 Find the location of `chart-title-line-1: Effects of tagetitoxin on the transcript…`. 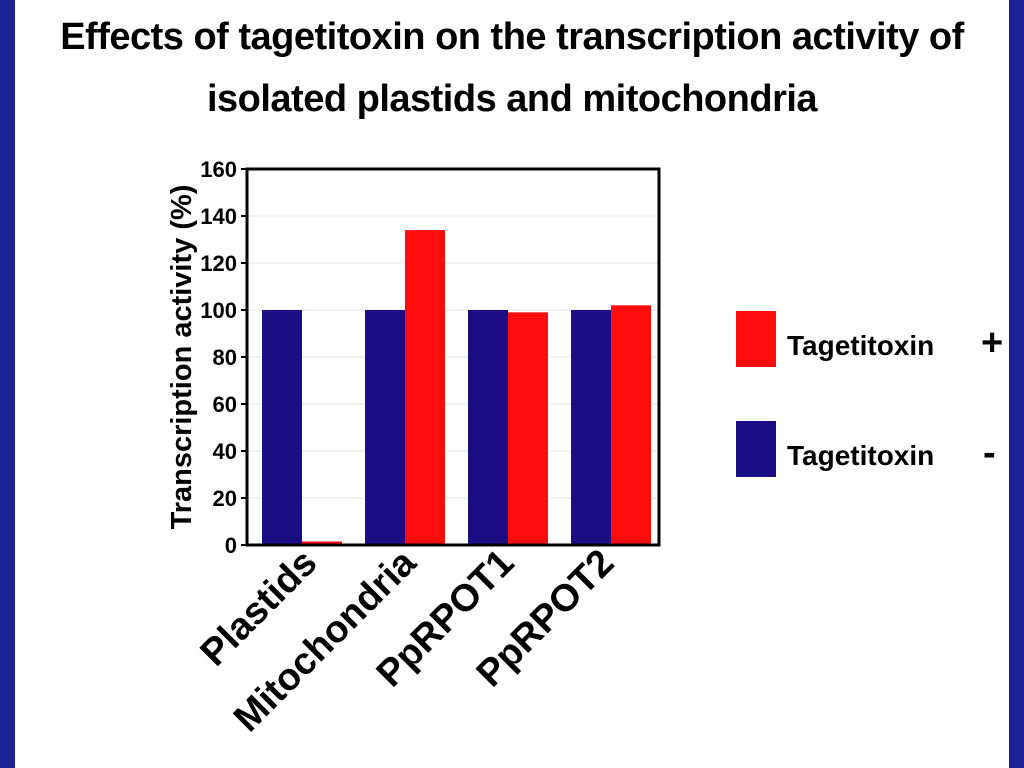

chart-title-line-1: Effects of tagetitoxin on the transcript… is located at coordinates (512, 37).